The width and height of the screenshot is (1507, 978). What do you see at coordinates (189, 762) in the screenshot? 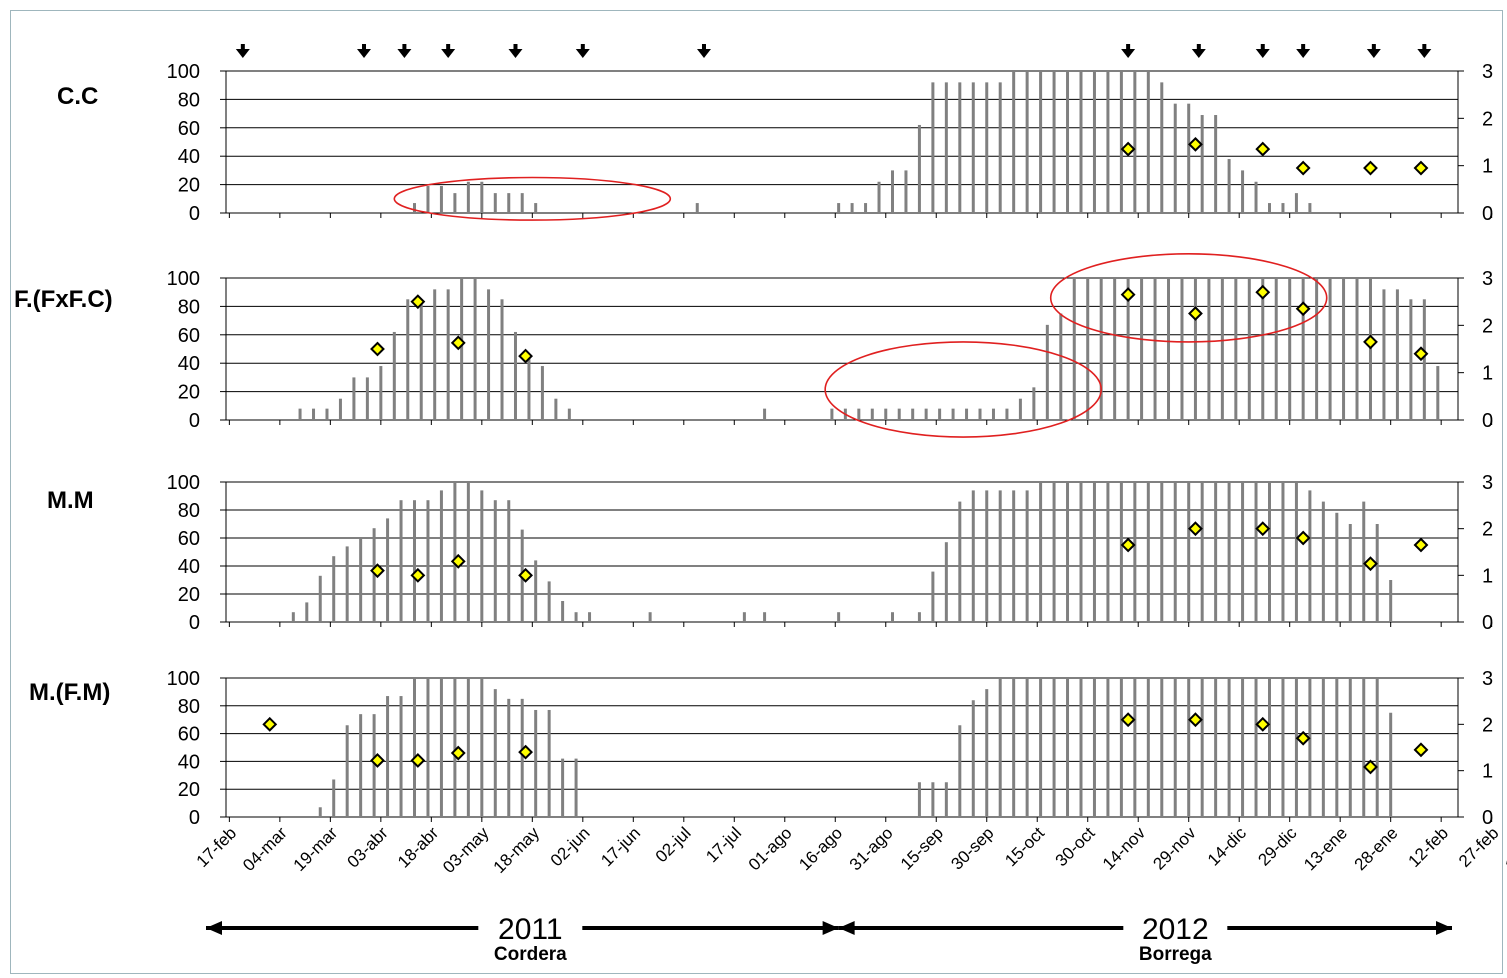
I see `y-left-tick-label: 40` at bounding box center [189, 762].